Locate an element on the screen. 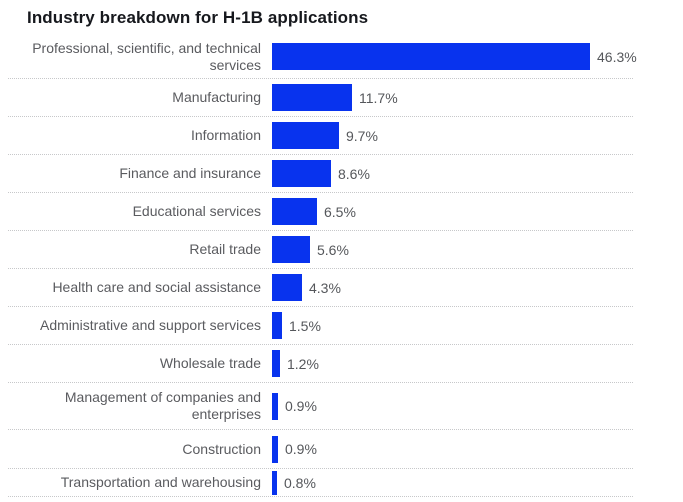 The image size is (683, 502). bar-area: 8.6% is located at coordinates (452, 173).